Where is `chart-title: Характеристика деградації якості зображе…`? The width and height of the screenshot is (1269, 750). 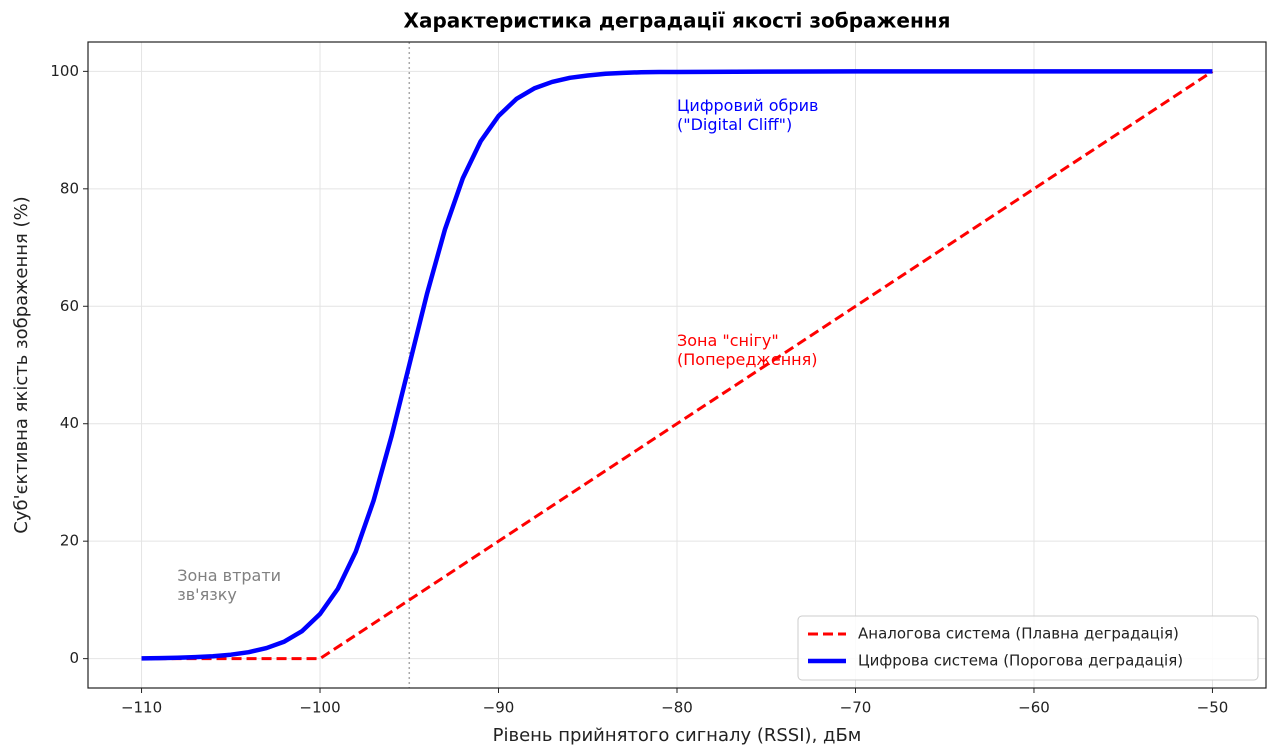
chart-title: Характеристика деградації якості зображе… is located at coordinates (677, 21).